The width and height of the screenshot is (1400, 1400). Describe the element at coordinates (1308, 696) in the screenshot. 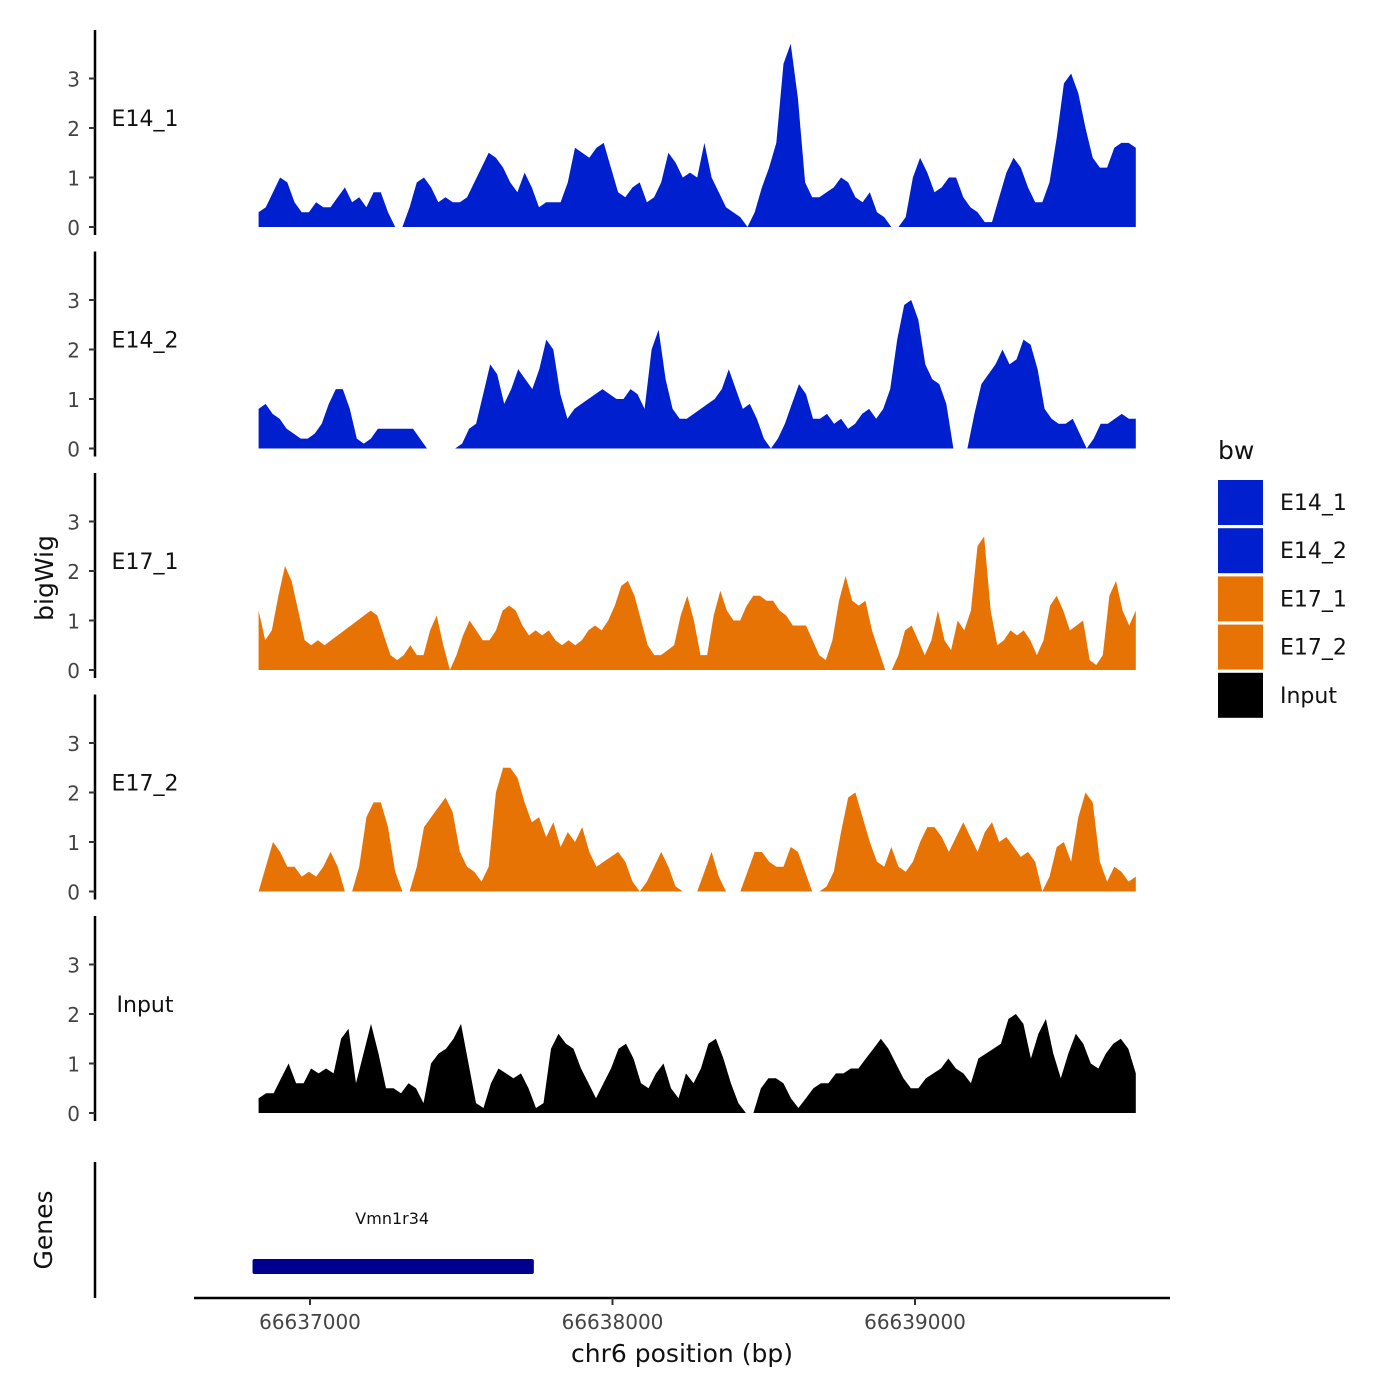

I see `legend-label: Input` at that location.